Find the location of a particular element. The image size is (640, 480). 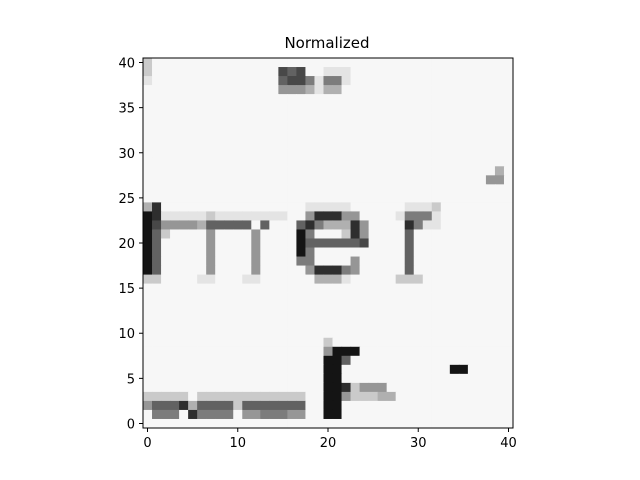

y-tick-label: 35 is located at coordinates (126, 109).